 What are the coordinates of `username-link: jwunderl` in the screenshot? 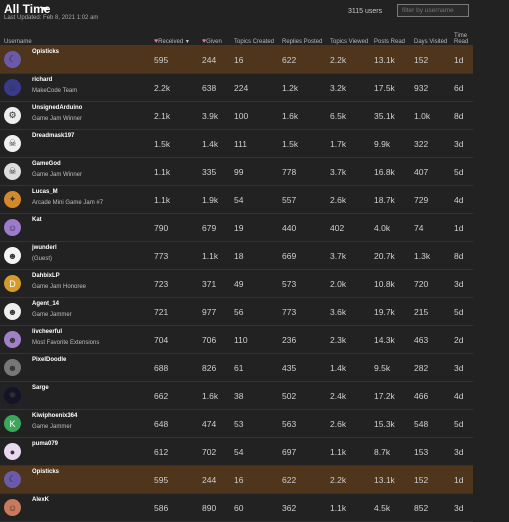 It's located at (44, 248).